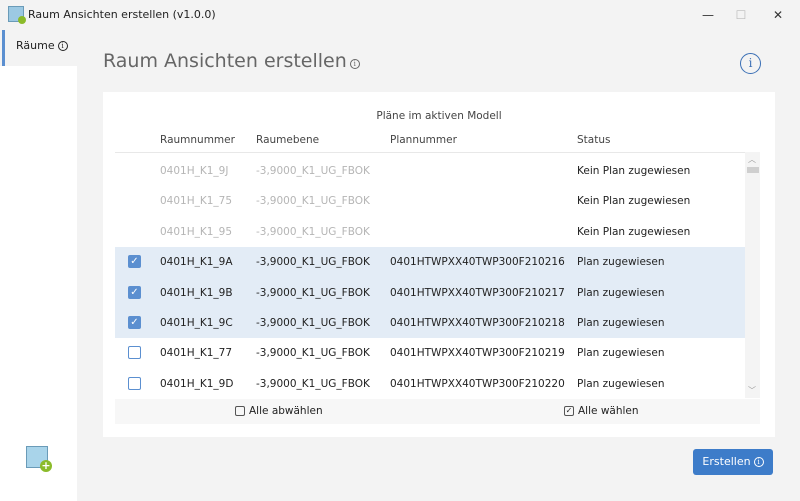  I want to click on title-bar: Raum Ansichten erstellen (v1.0.0) — ☐ ✕, so click(400, 15).